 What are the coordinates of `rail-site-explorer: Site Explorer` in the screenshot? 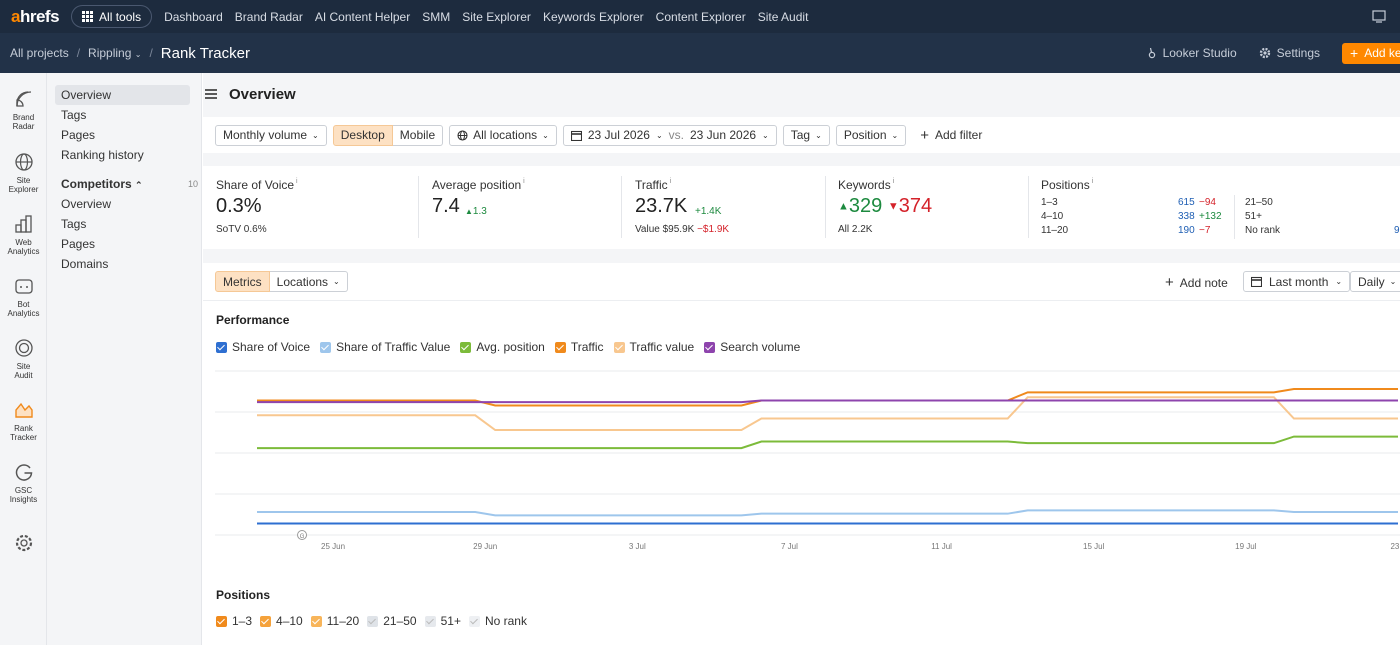 It's located at (23, 173).